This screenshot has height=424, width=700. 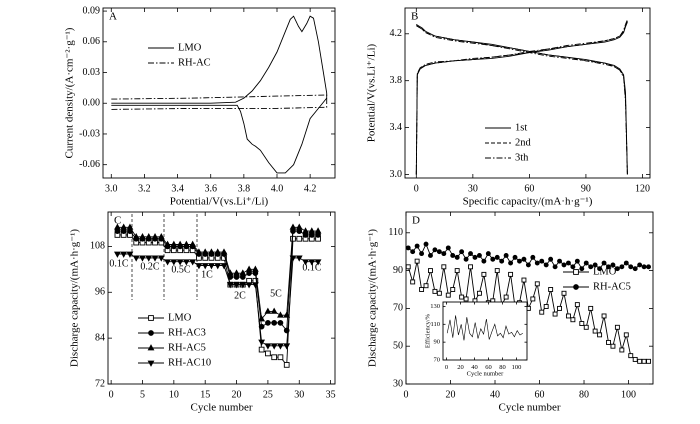 I want to click on plot-frame, so click(x=221, y=298).